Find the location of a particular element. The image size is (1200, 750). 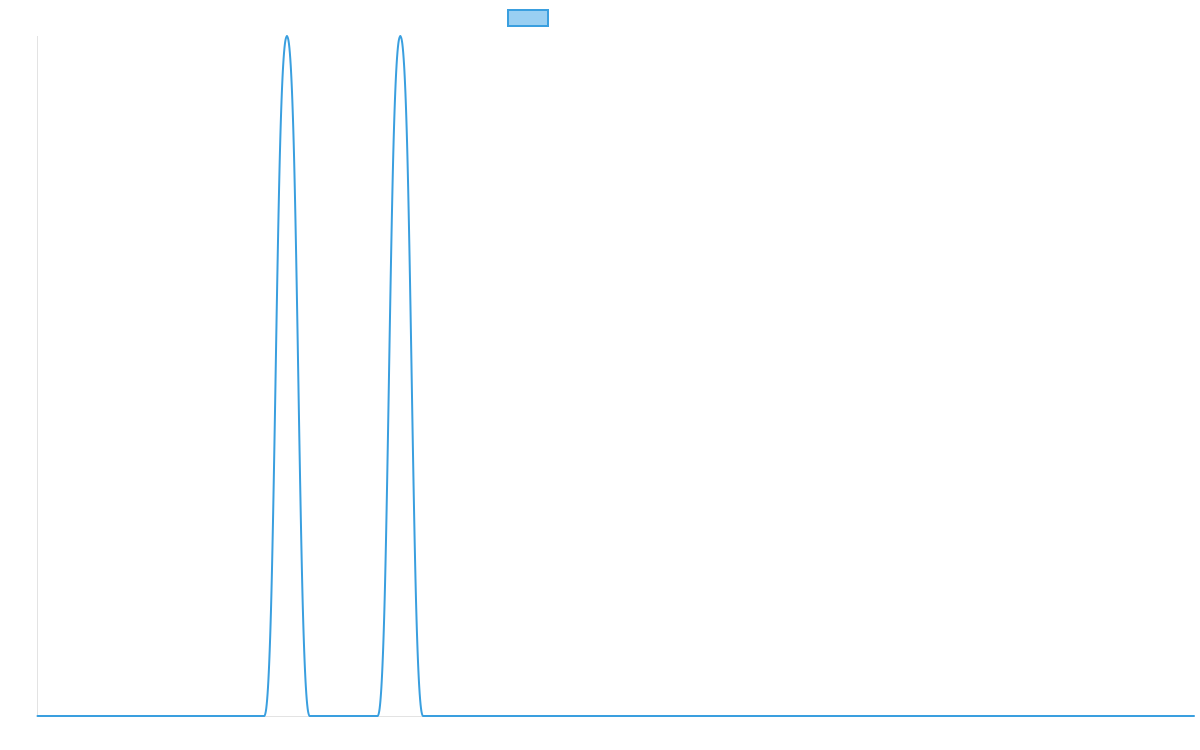

legend is located at coordinates (528, 18).